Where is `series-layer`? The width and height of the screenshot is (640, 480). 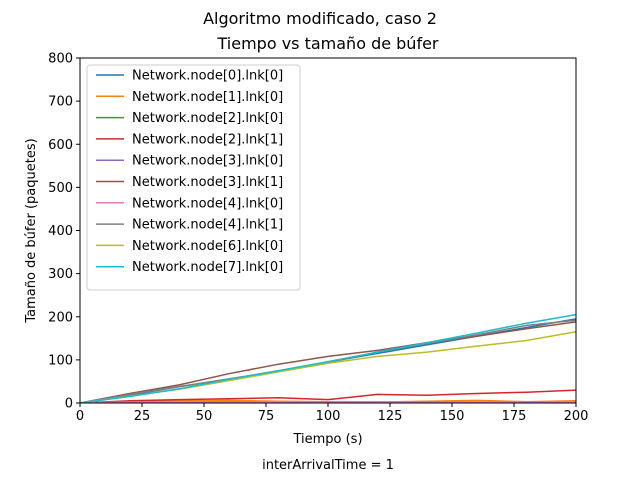
series-layer is located at coordinates (328, 358).